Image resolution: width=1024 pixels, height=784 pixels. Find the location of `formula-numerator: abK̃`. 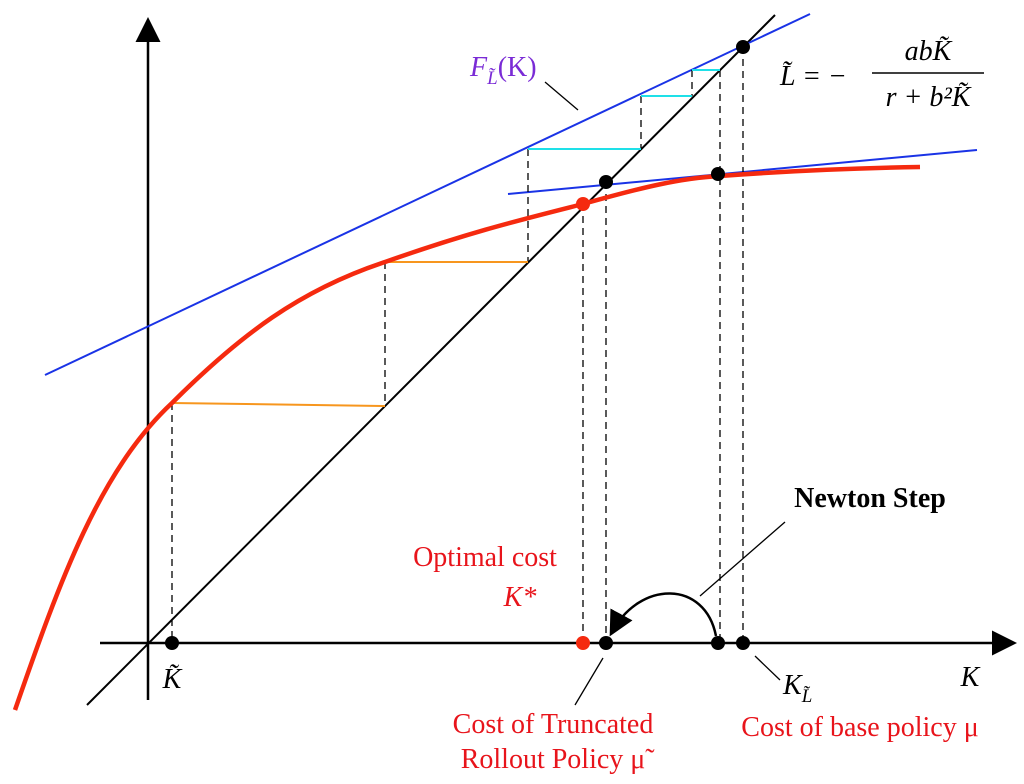

formula-numerator: abK̃ is located at coordinates (929, 51).